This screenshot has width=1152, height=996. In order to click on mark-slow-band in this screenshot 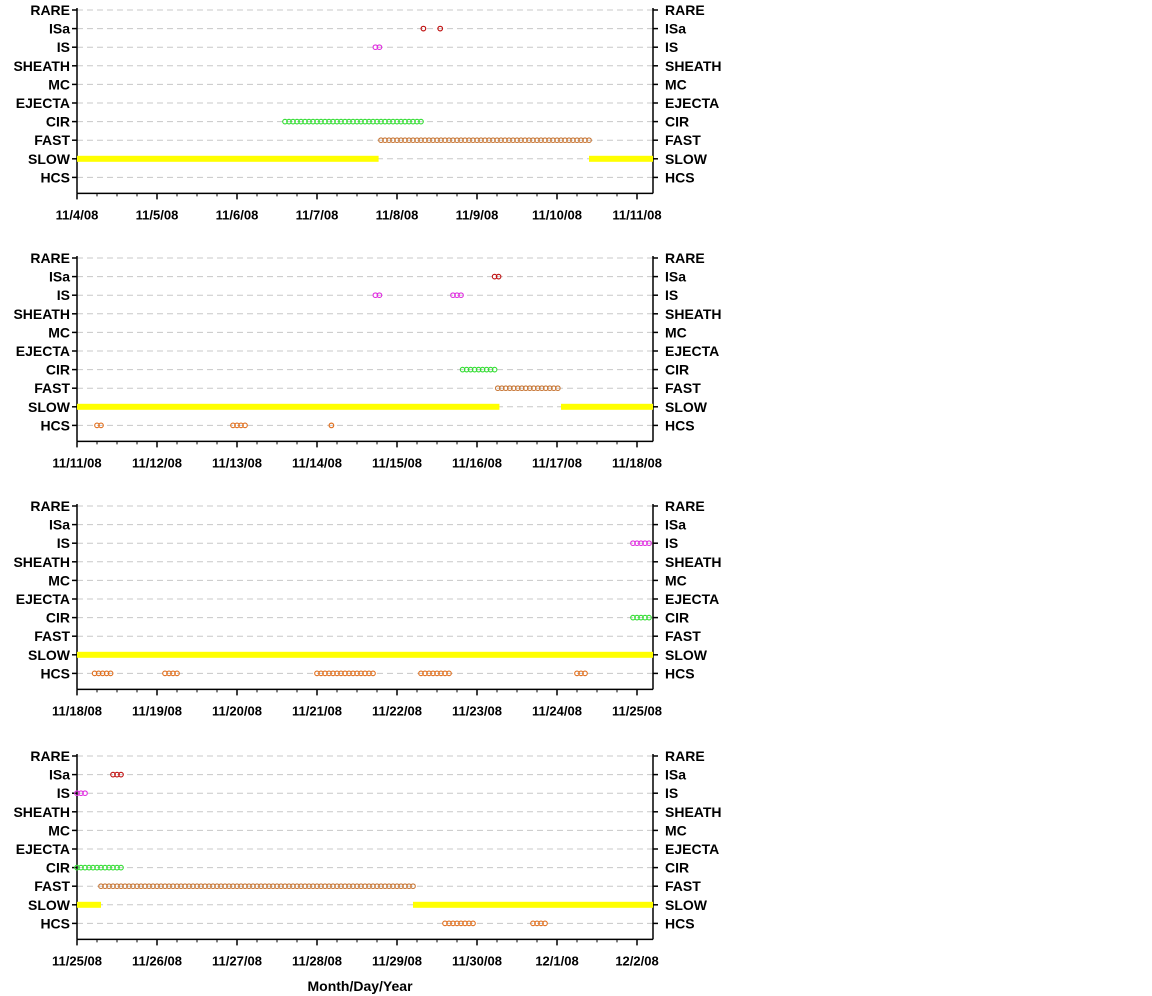, I will do `click(288, 406)`.